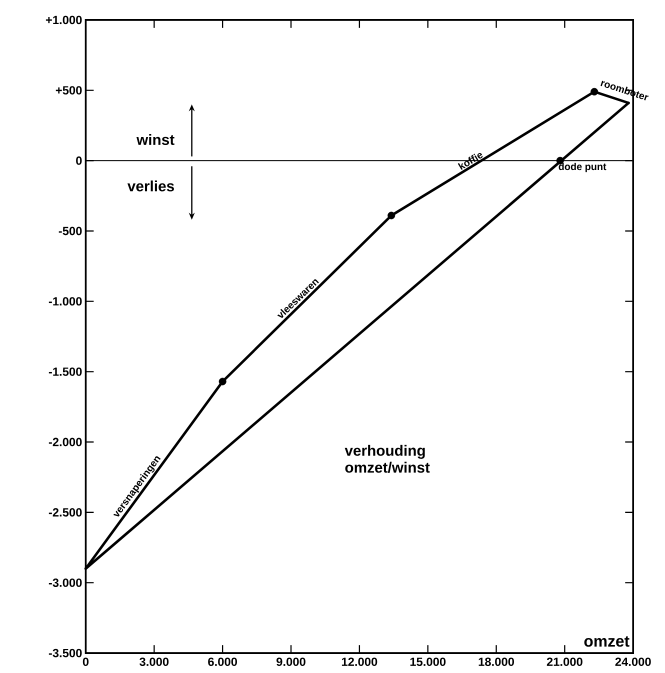  Describe the element at coordinates (65, 371) in the screenshot. I see `y-tick-label: -1.500` at that location.